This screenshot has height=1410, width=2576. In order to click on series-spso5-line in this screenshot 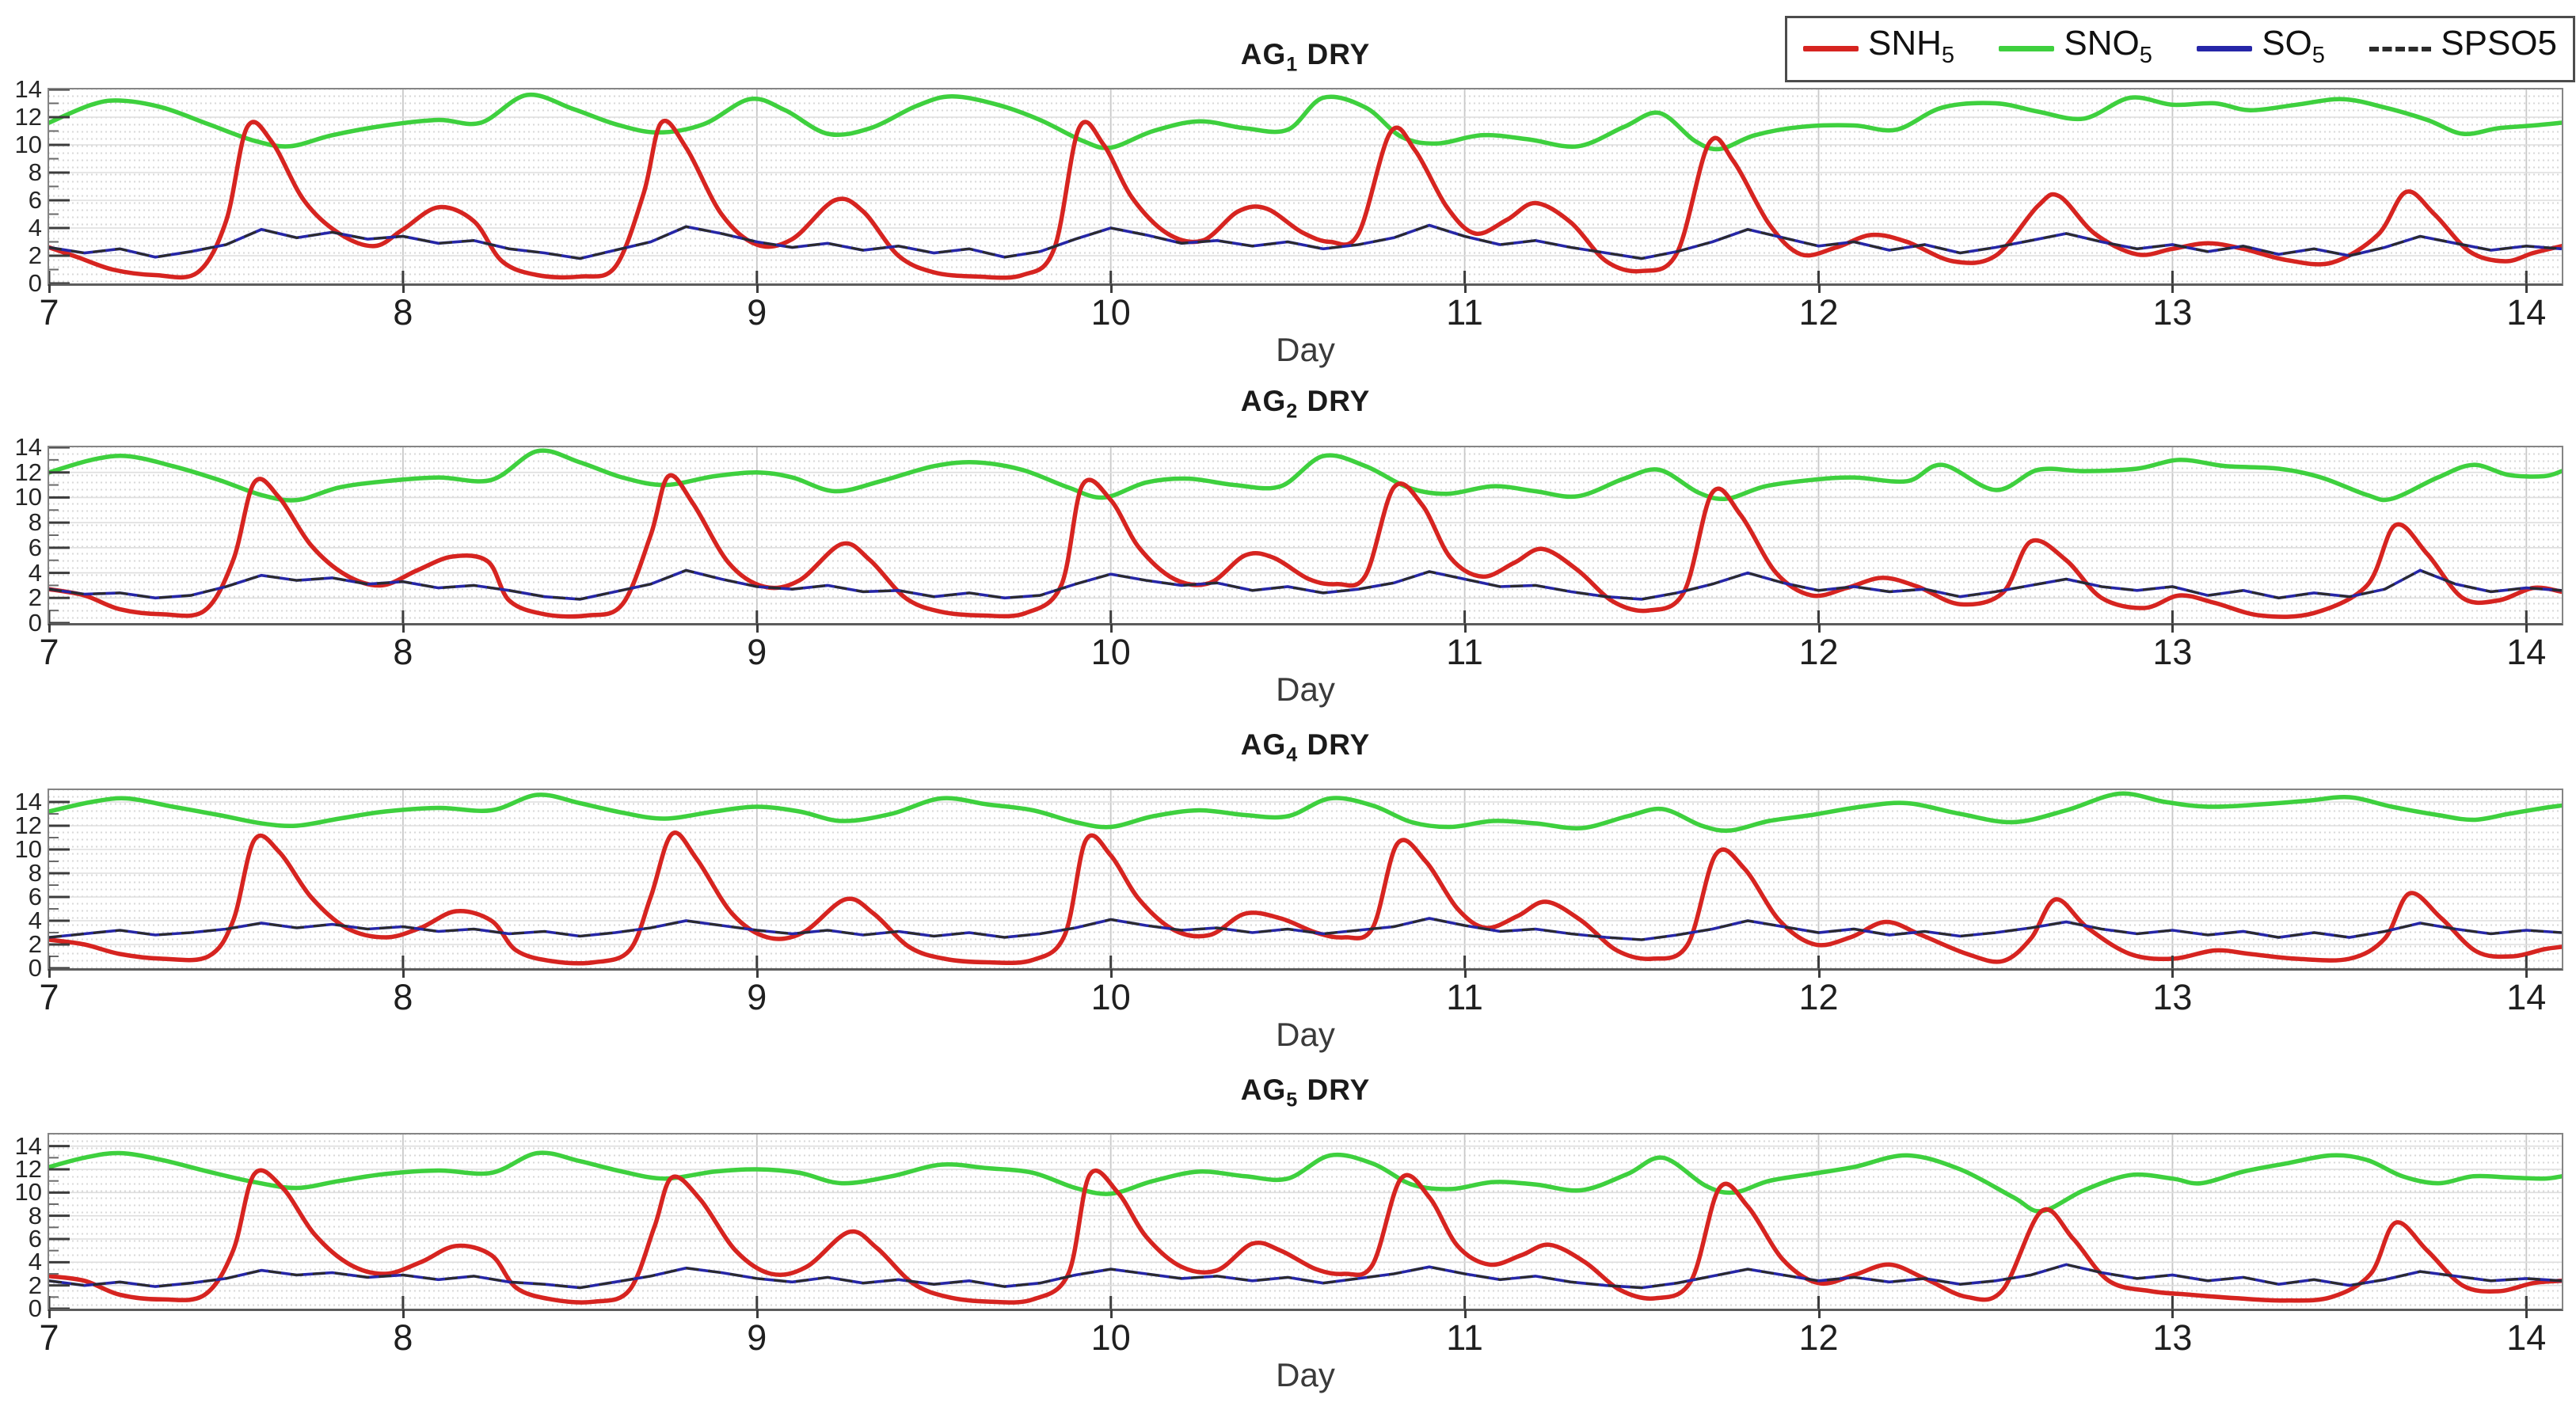, I will do `click(1305, 241)`.